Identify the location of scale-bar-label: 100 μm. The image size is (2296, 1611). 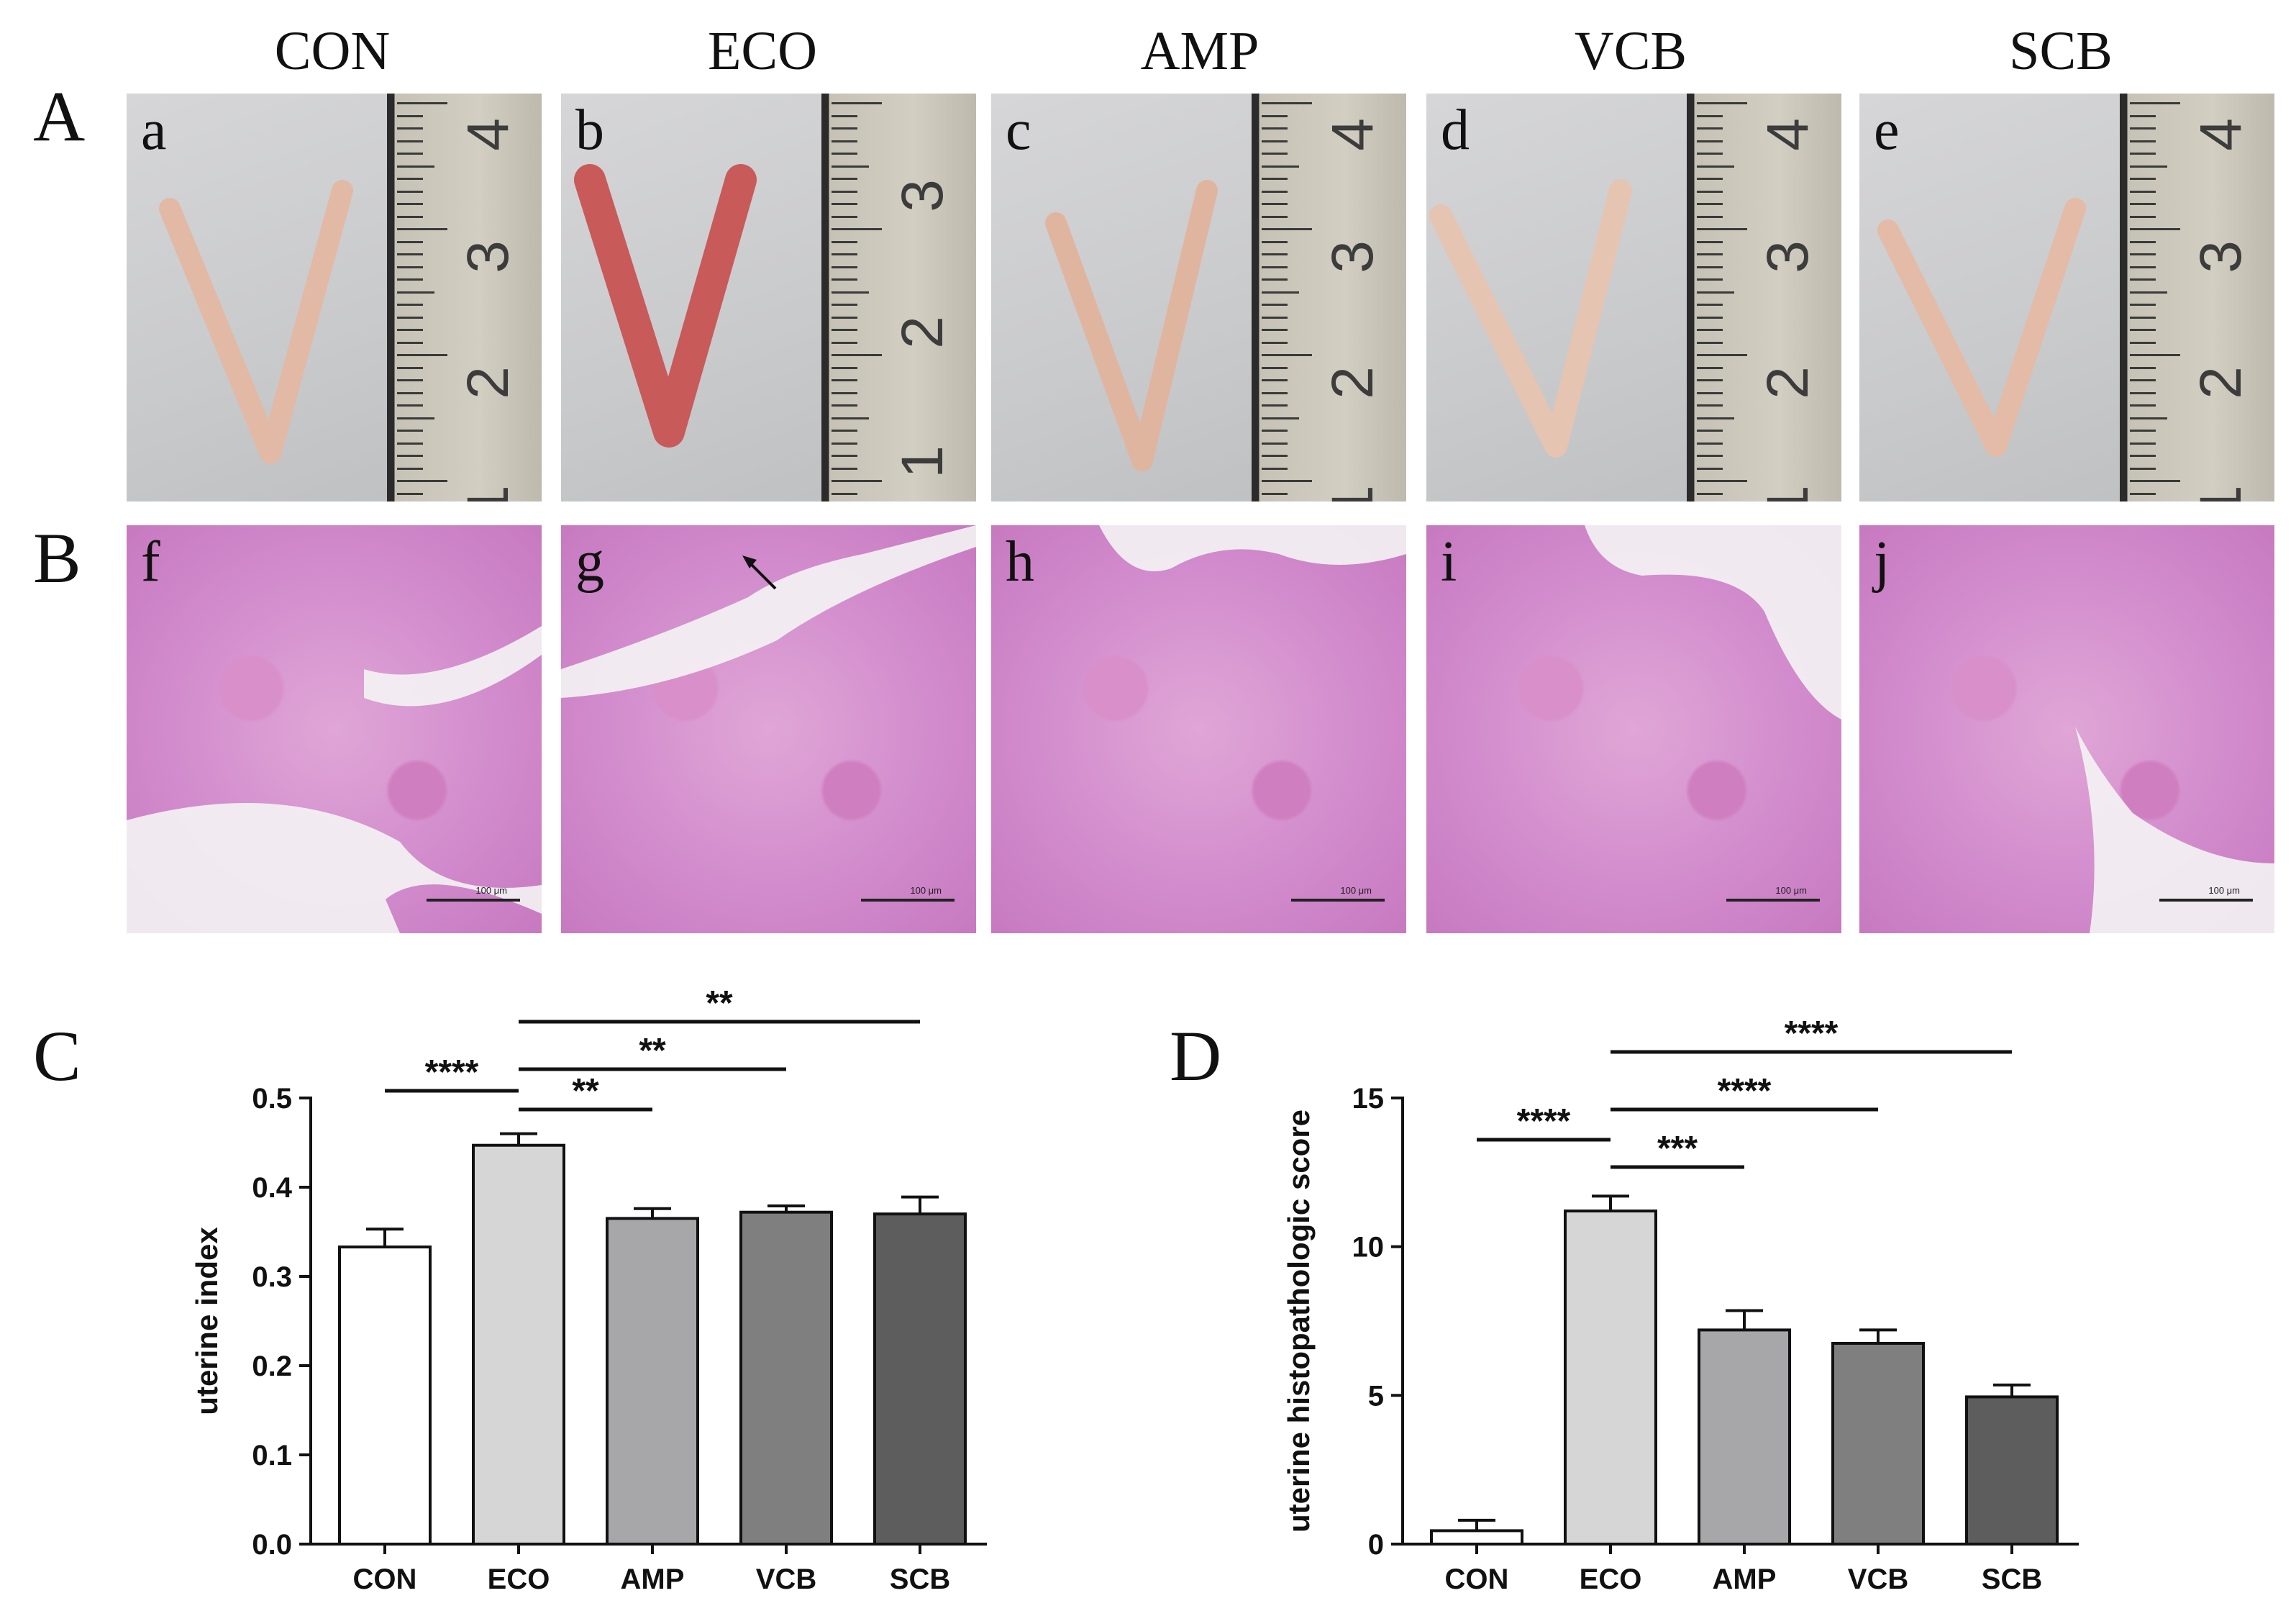
(1356, 890).